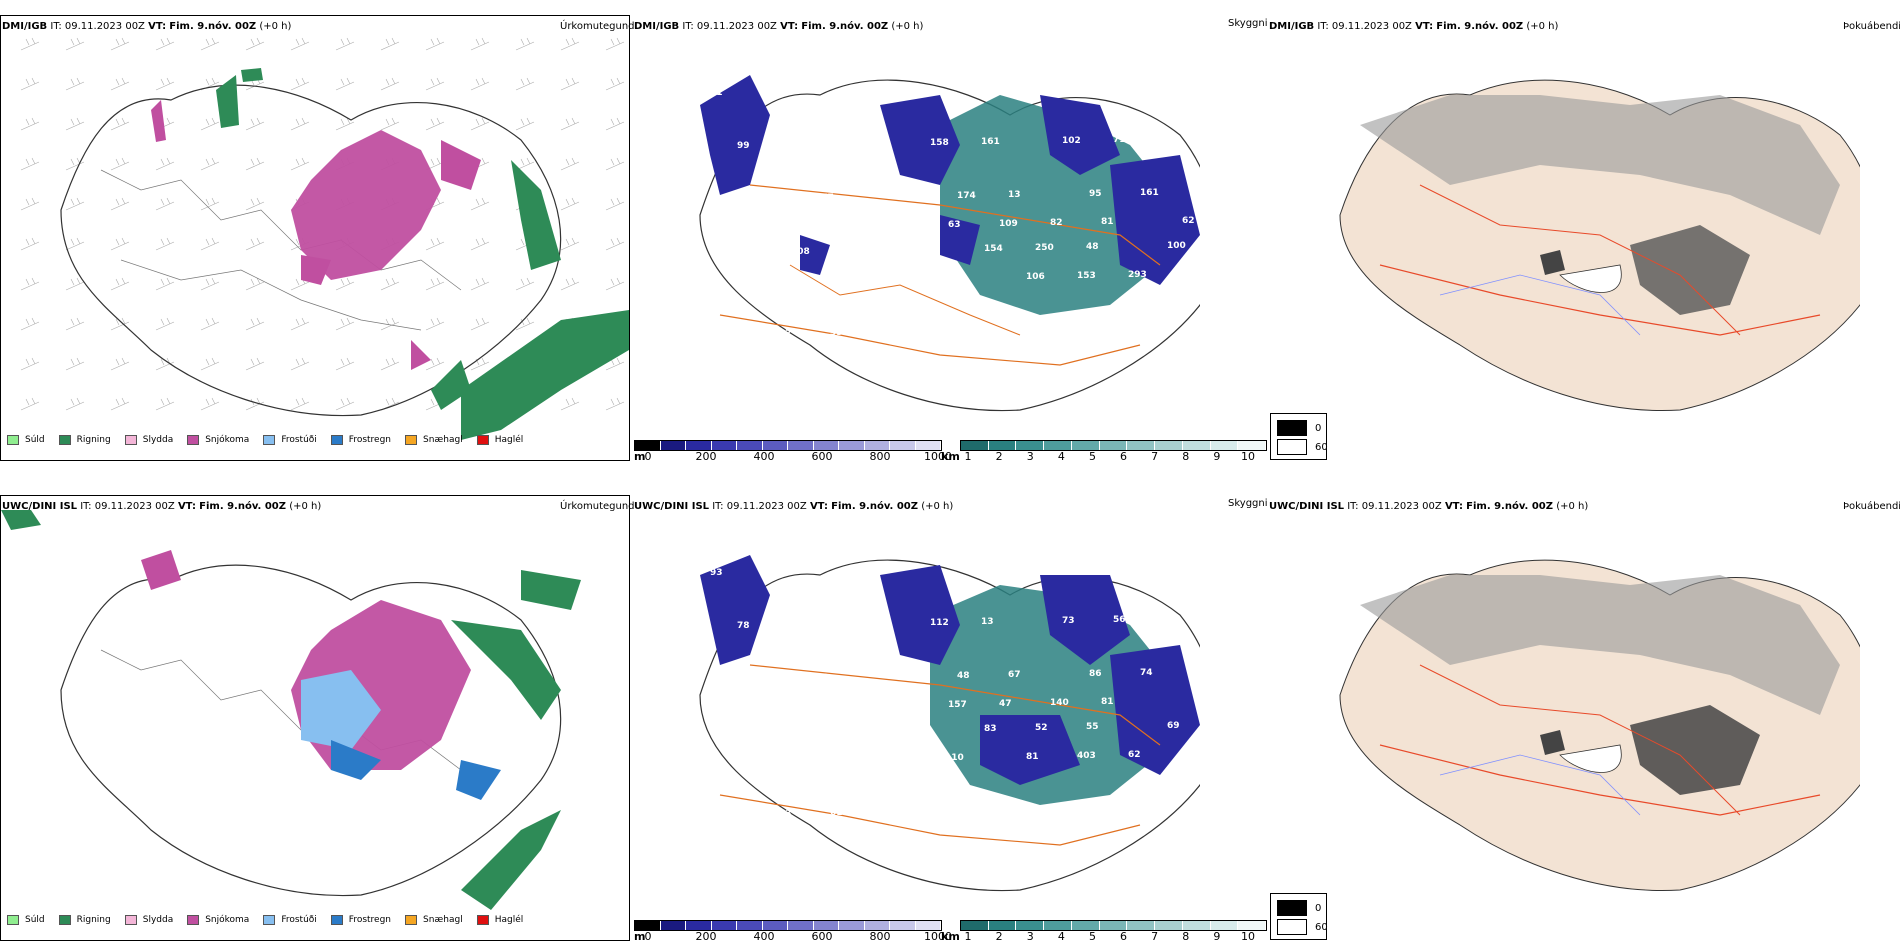 The image size is (1900, 950). I want to click on map-value-label: 67, so click(1014, 675).